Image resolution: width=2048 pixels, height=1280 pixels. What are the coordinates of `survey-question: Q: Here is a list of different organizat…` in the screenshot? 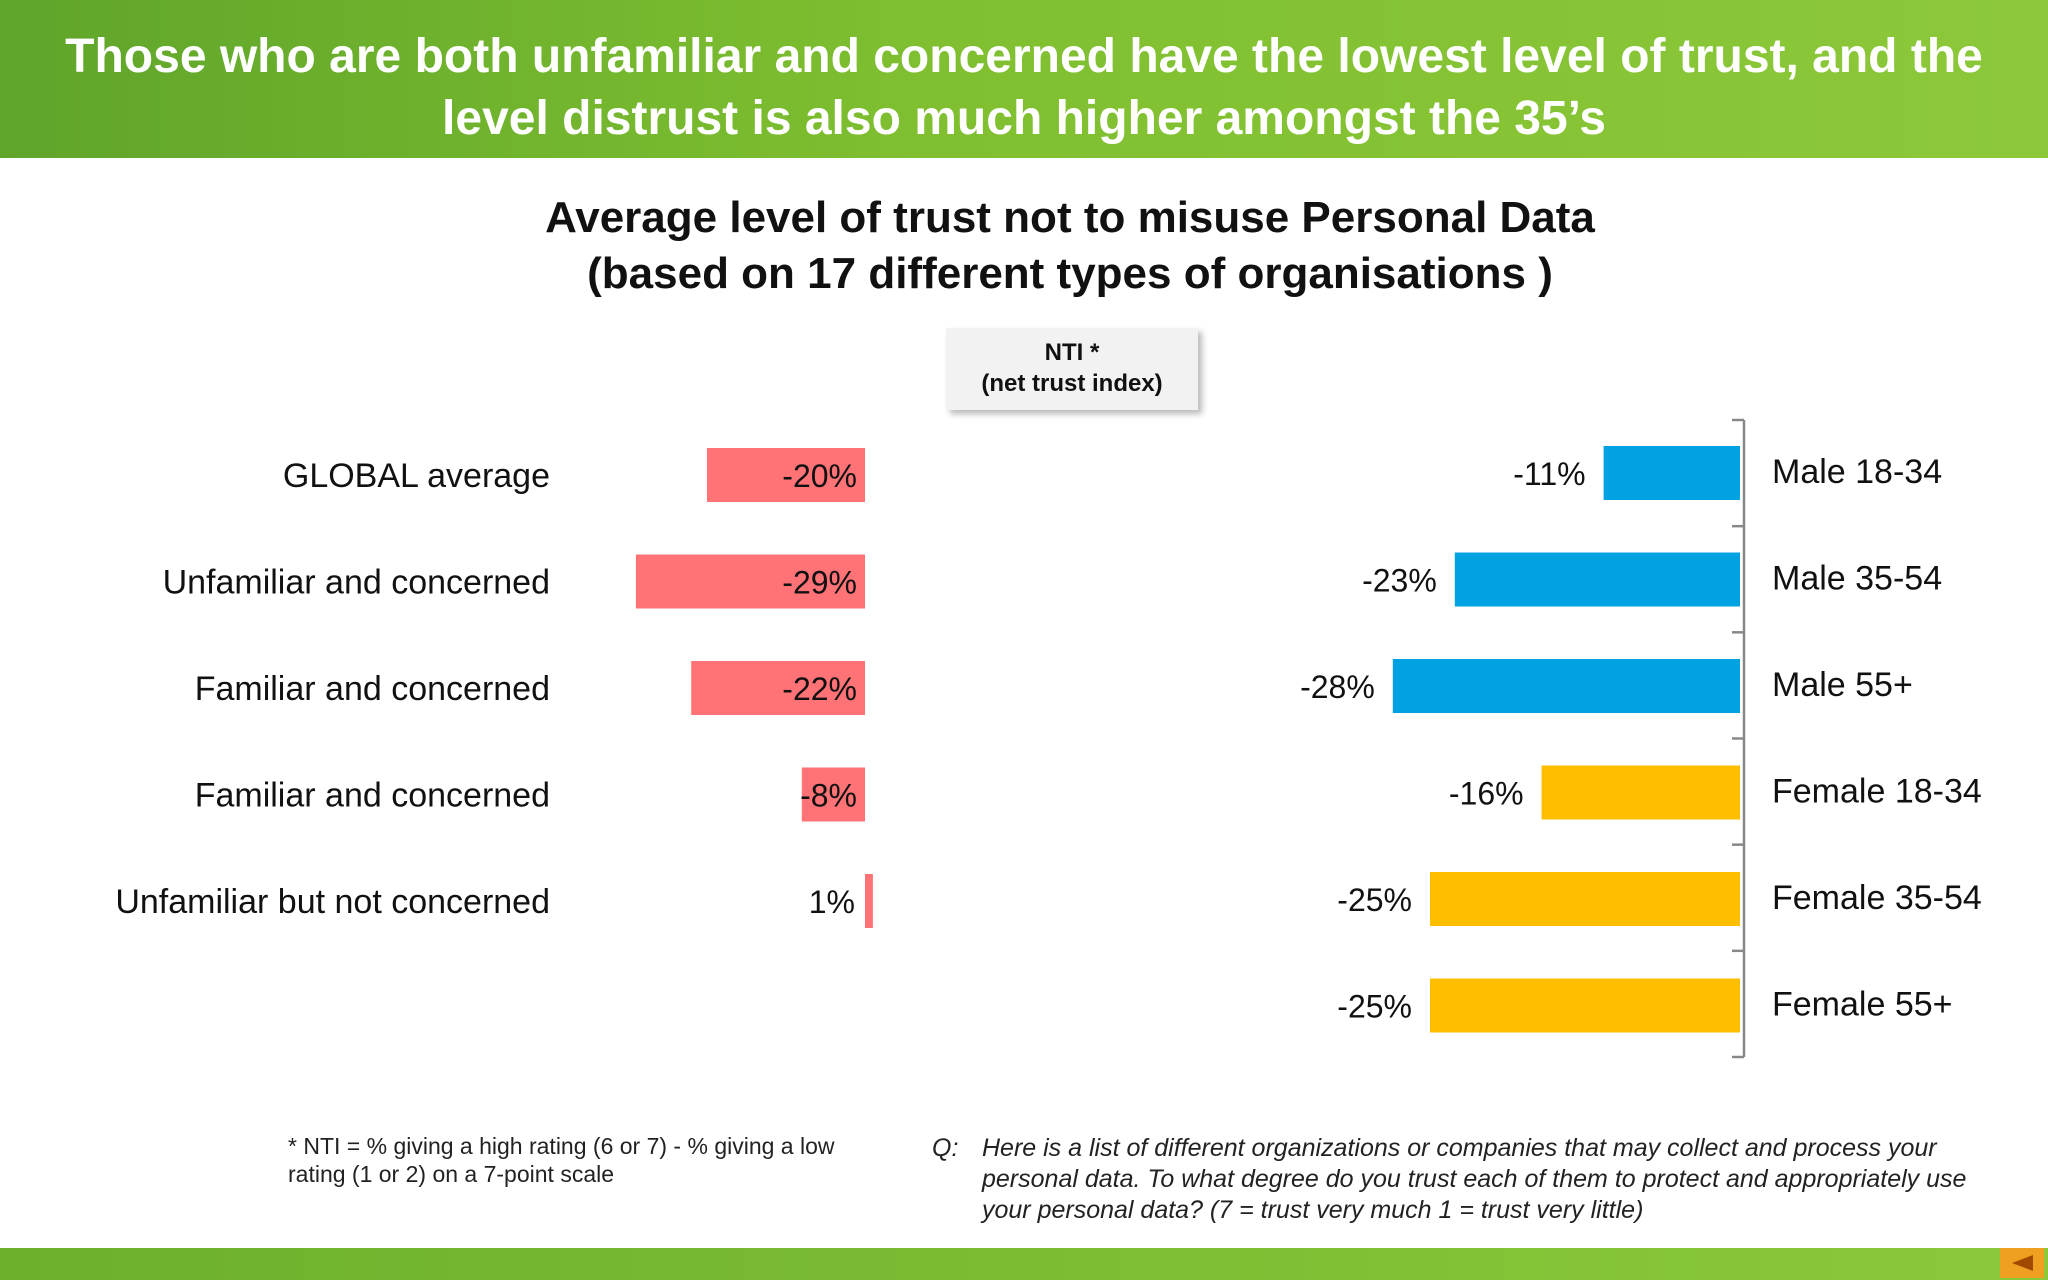 It's located at (1472, 1179).